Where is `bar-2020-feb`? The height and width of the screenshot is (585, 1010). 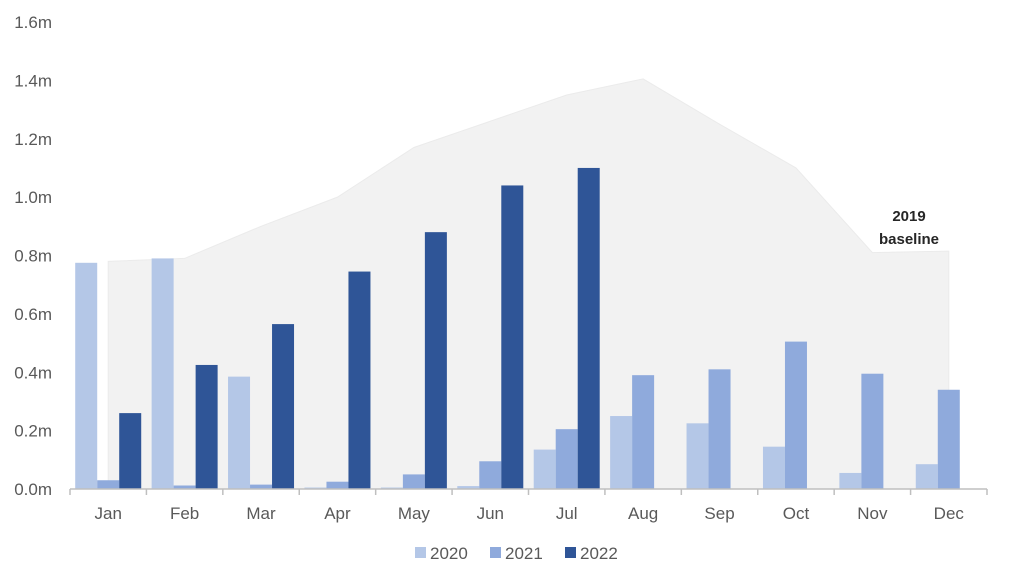 bar-2020-feb is located at coordinates (162, 373).